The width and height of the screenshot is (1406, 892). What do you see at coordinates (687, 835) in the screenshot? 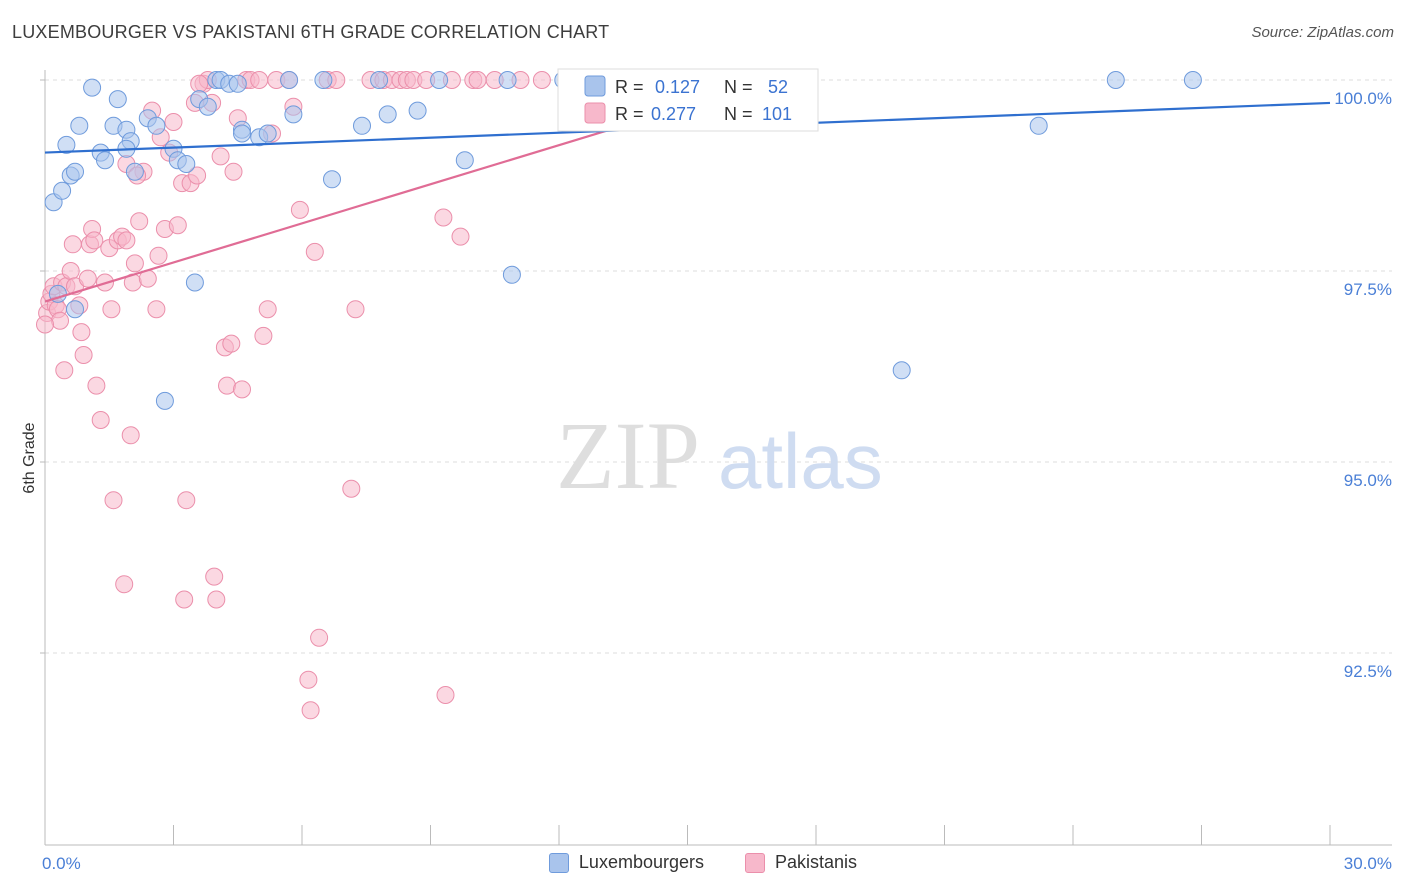
I see `x-ticks` at bounding box center [687, 835].